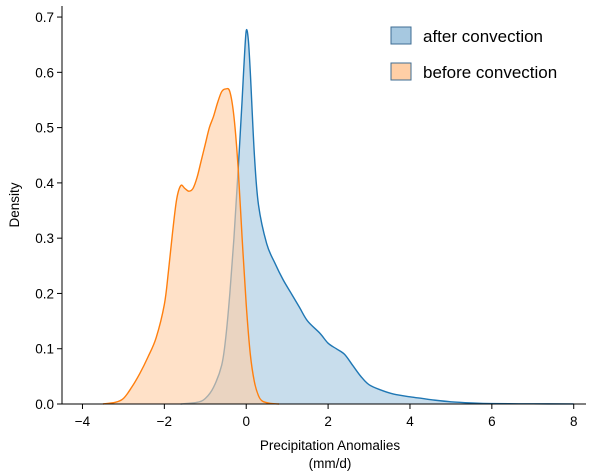 This screenshot has width=594, height=474. Describe the element at coordinates (490, 72) in the screenshot. I see `legend-label-before-convection: before convection` at that location.